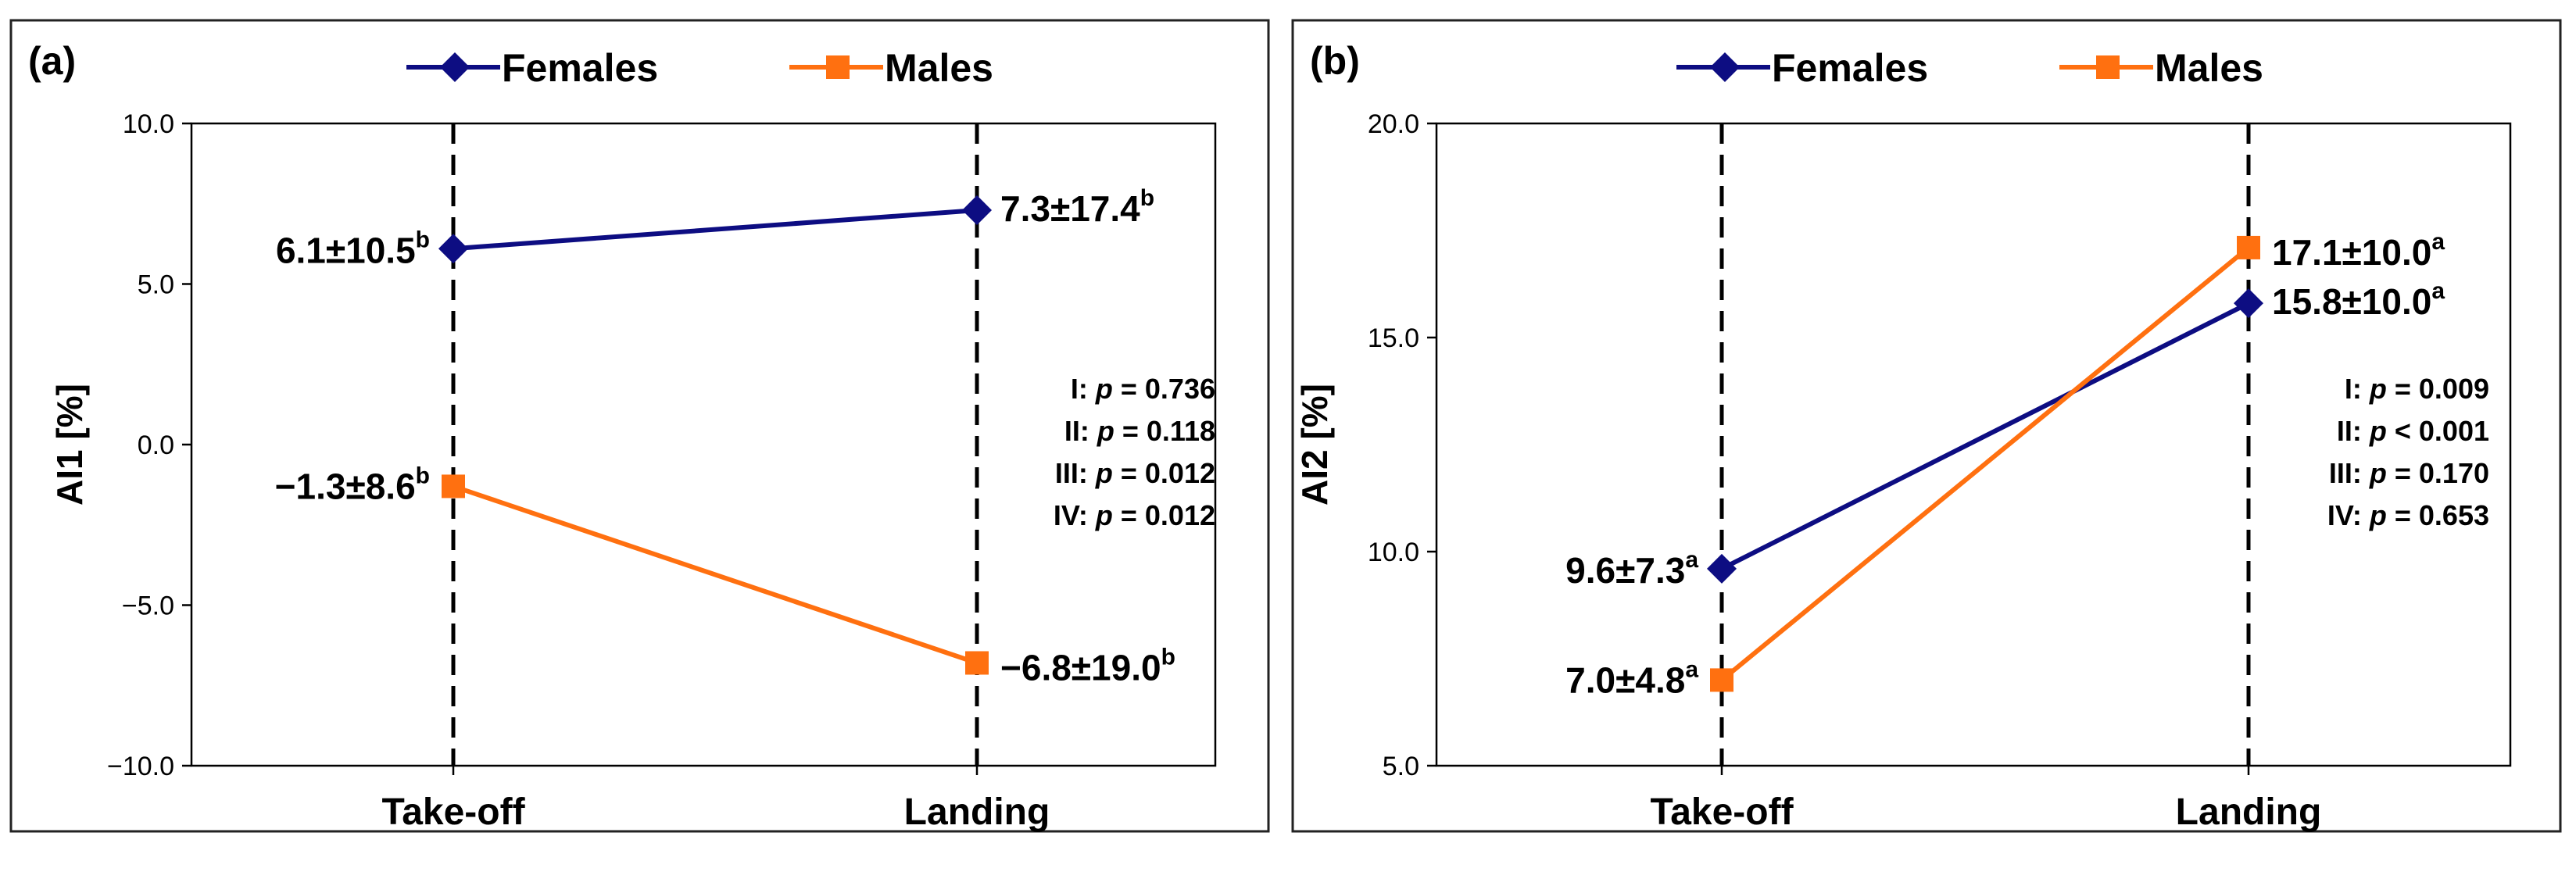 This screenshot has width=2576, height=879. I want to click on stats-line: IV: p = 0.653, so click(2408, 515).